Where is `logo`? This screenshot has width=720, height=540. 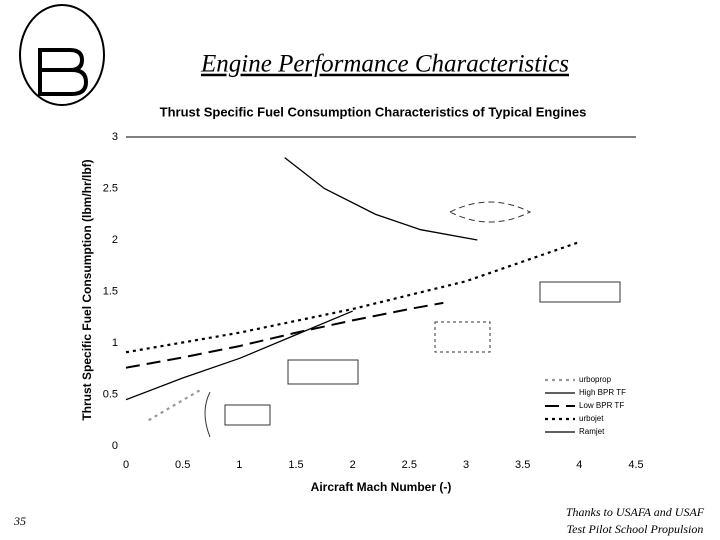 logo is located at coordinates (62, 55).